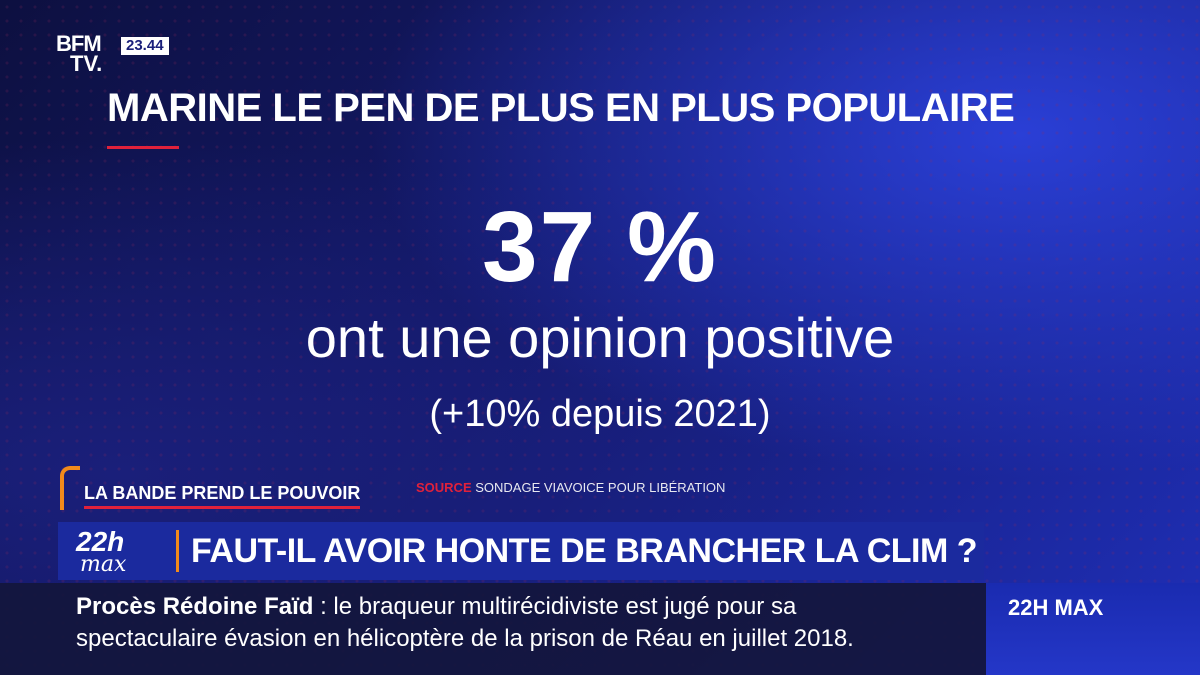 This screenshot has height=675, width=1200. What do you see at coordinates (177, 551) in the screenshot?
I see `badge-separator` at bounding box center [177, 551].